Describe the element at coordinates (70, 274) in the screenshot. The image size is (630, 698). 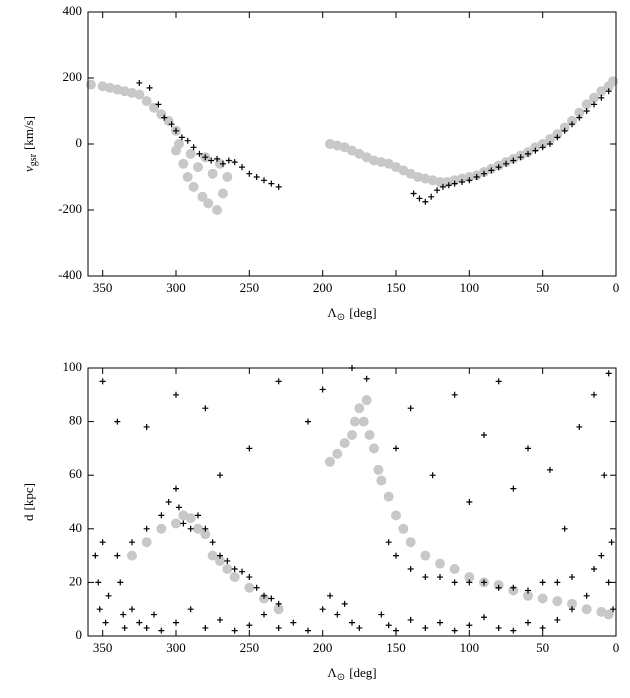
I see `y-tick-label: -400` at that location.